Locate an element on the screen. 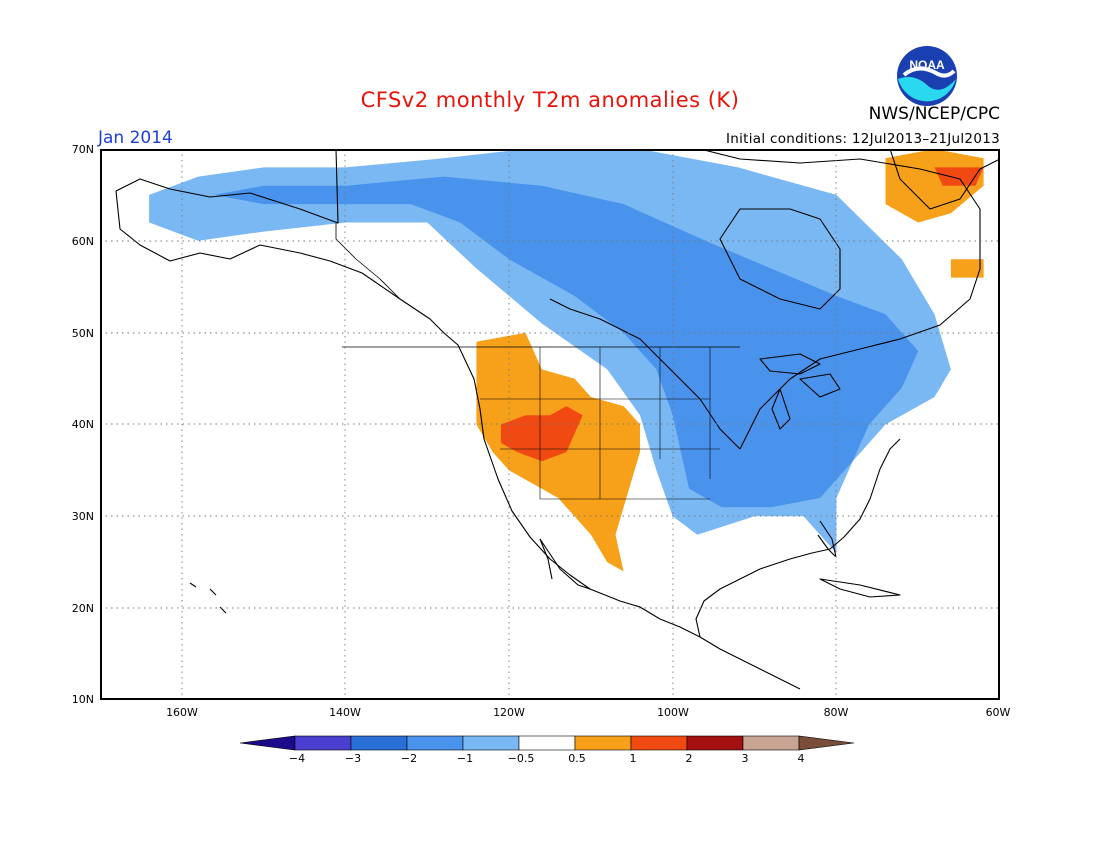  colorbar-label: −3 is located at coordinates (353, 758).